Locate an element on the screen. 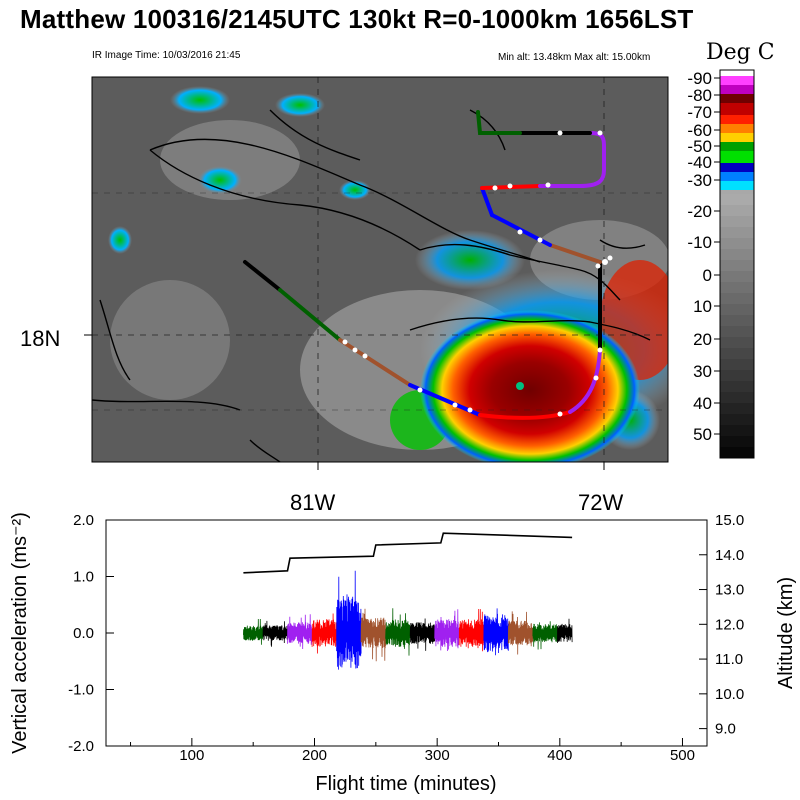 This screenshot has width=800, height=800. x-tick-label: 200 is located at coordinates (314, 755).